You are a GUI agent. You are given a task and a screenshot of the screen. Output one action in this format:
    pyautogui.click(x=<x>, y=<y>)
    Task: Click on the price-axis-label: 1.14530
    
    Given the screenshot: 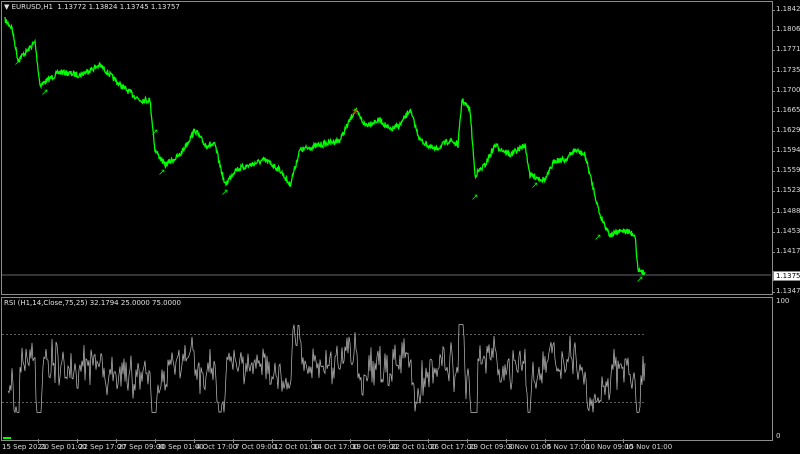 What is the action you would take?
    pyautogui.click(x=788, y=231)
    